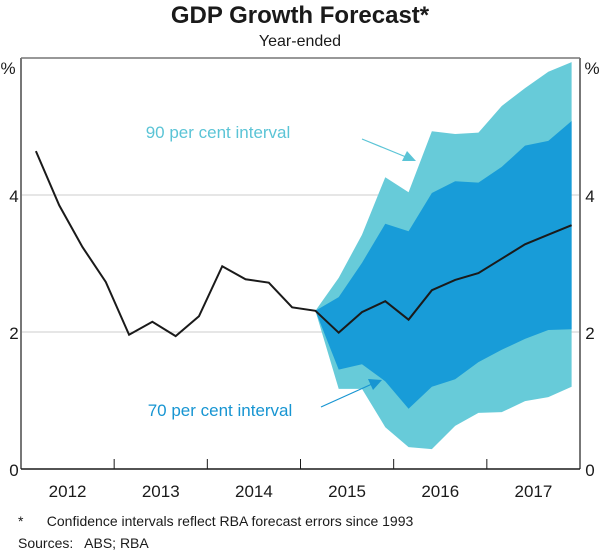 Image resolution: width=600 pixels, height=557 pixels. I want to click on y-tick-label-right: 2, so click(589, 333).